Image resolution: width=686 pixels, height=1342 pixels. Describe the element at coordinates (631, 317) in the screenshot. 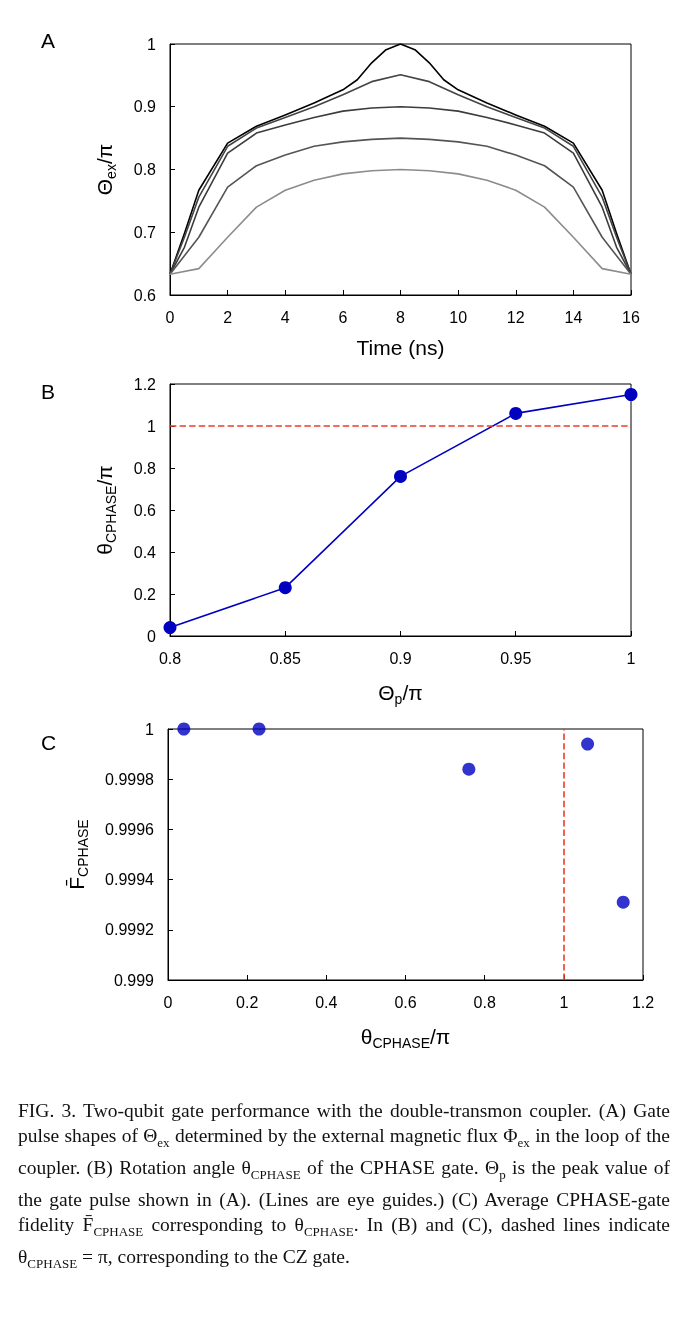

I see `x-tick-label: 16` at that location.